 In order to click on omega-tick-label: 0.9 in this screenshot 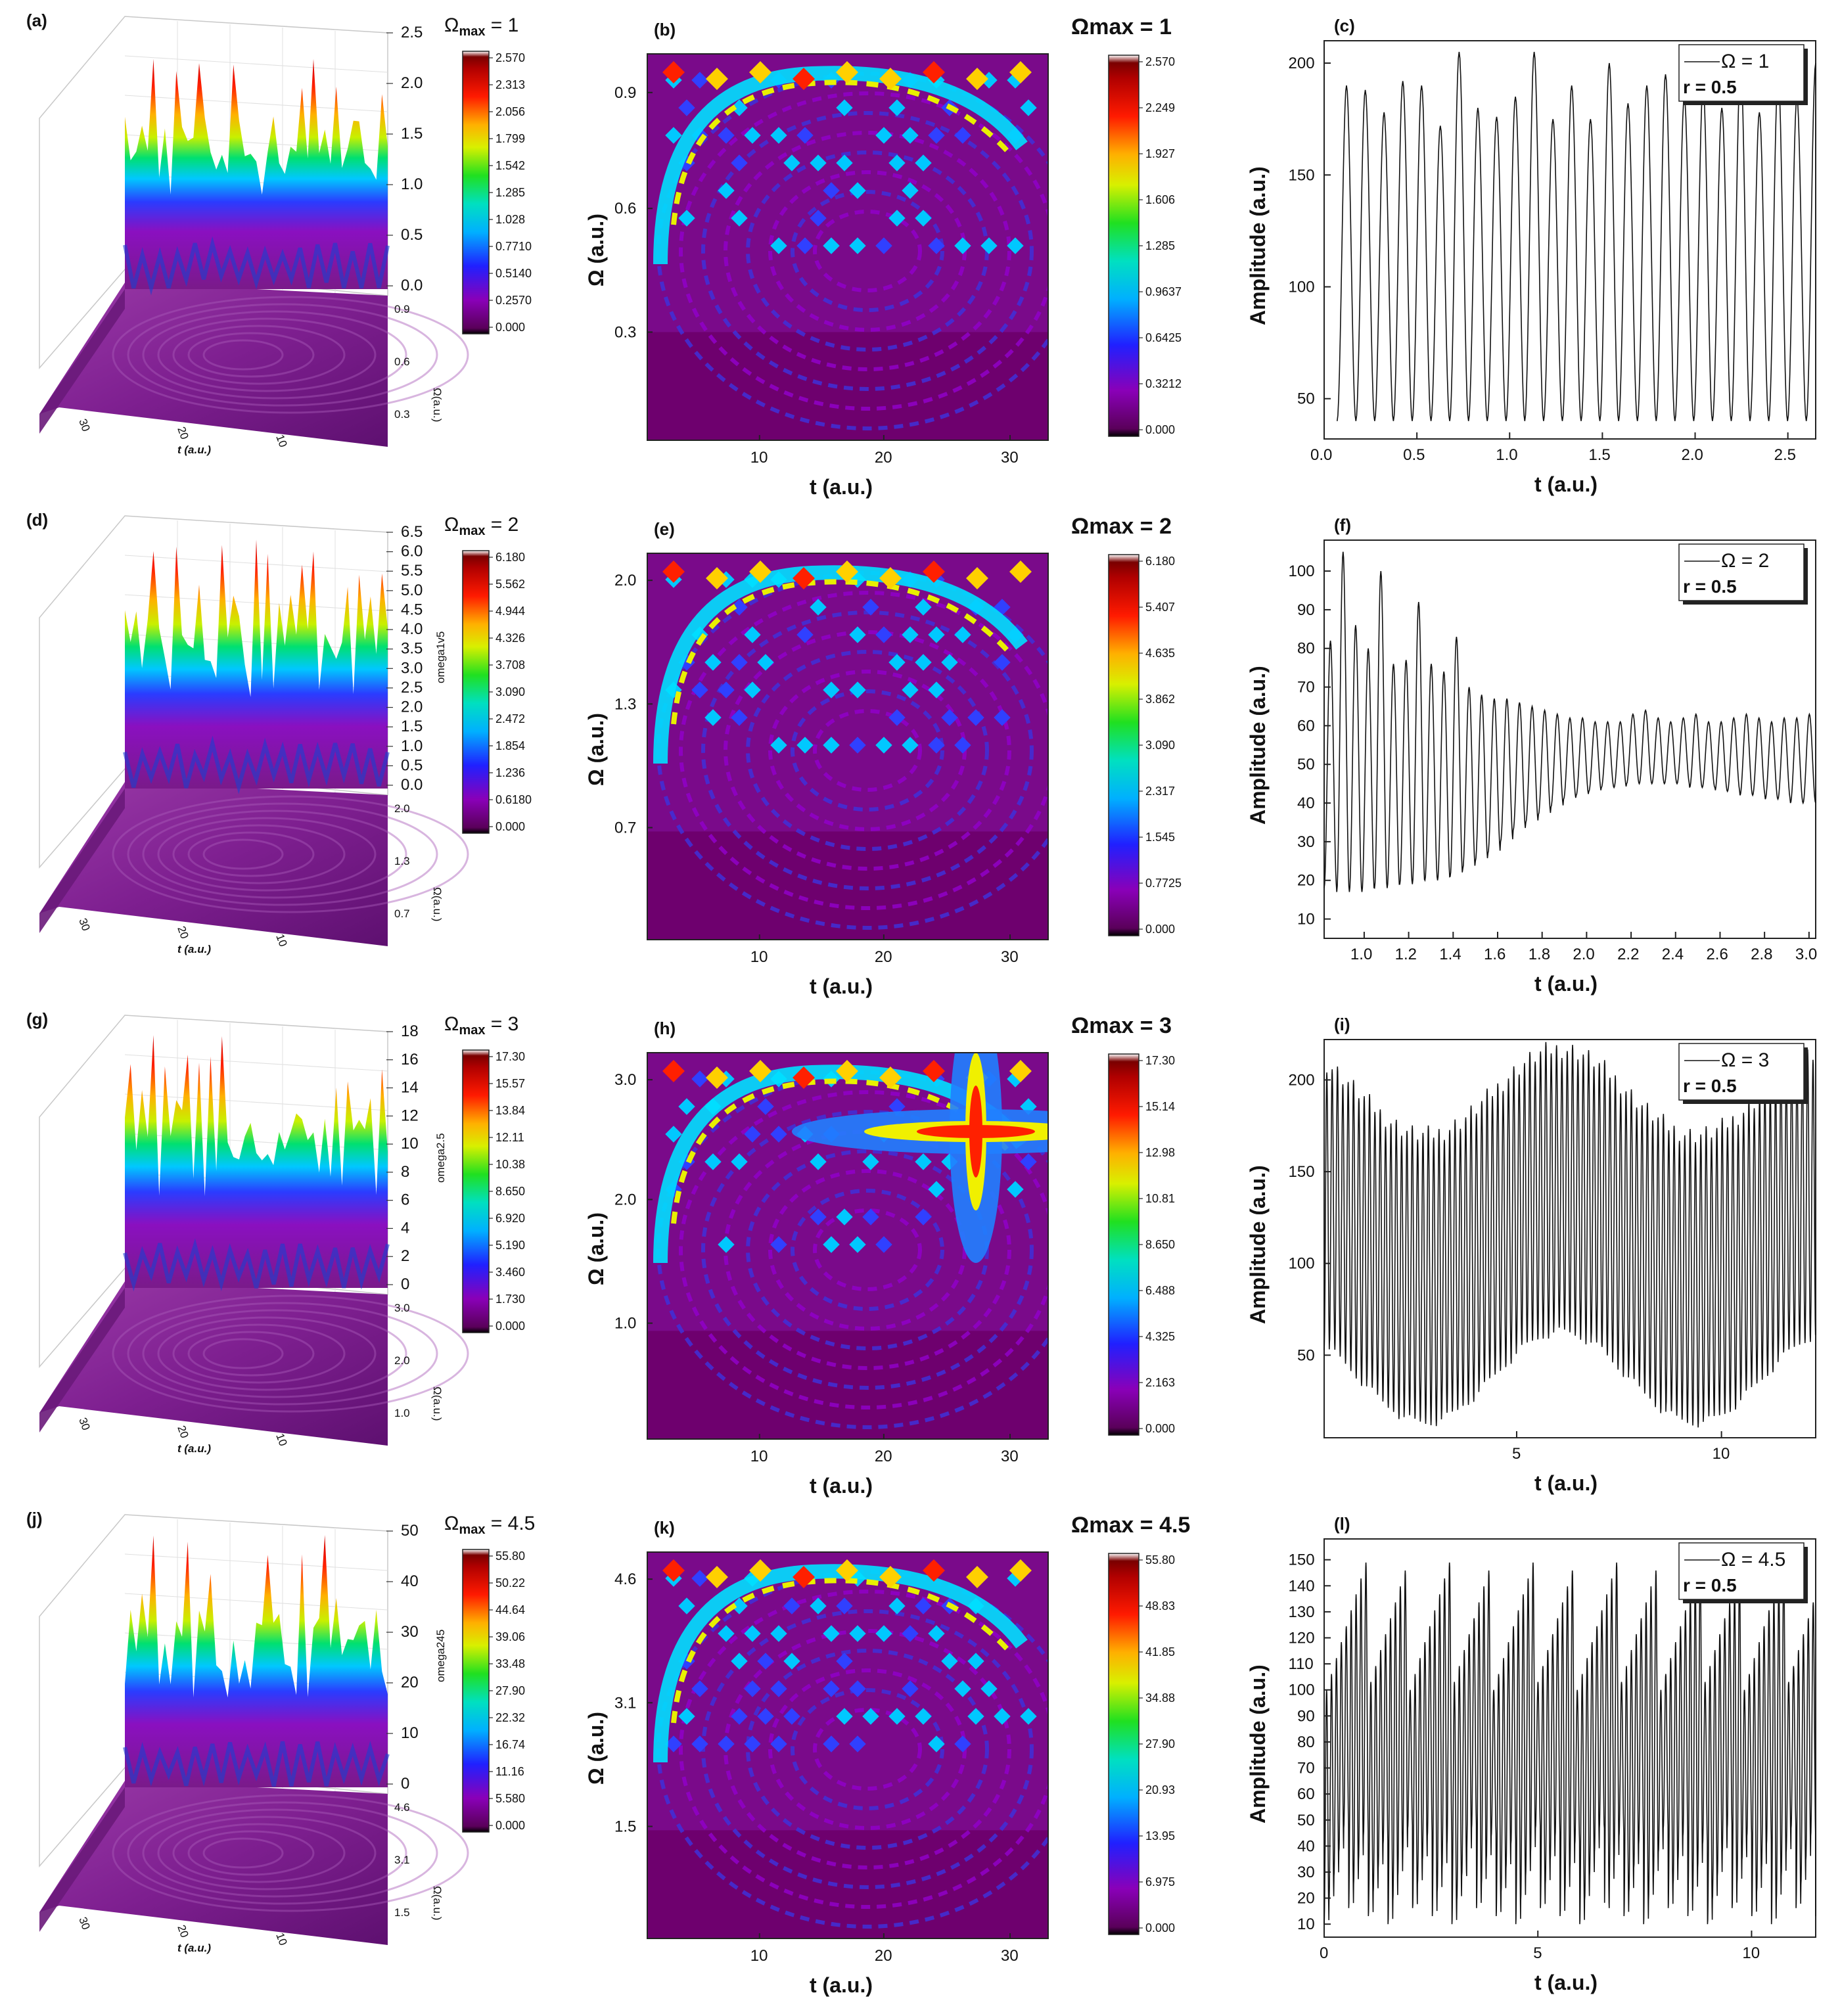, I will do `click(402, 309)`.